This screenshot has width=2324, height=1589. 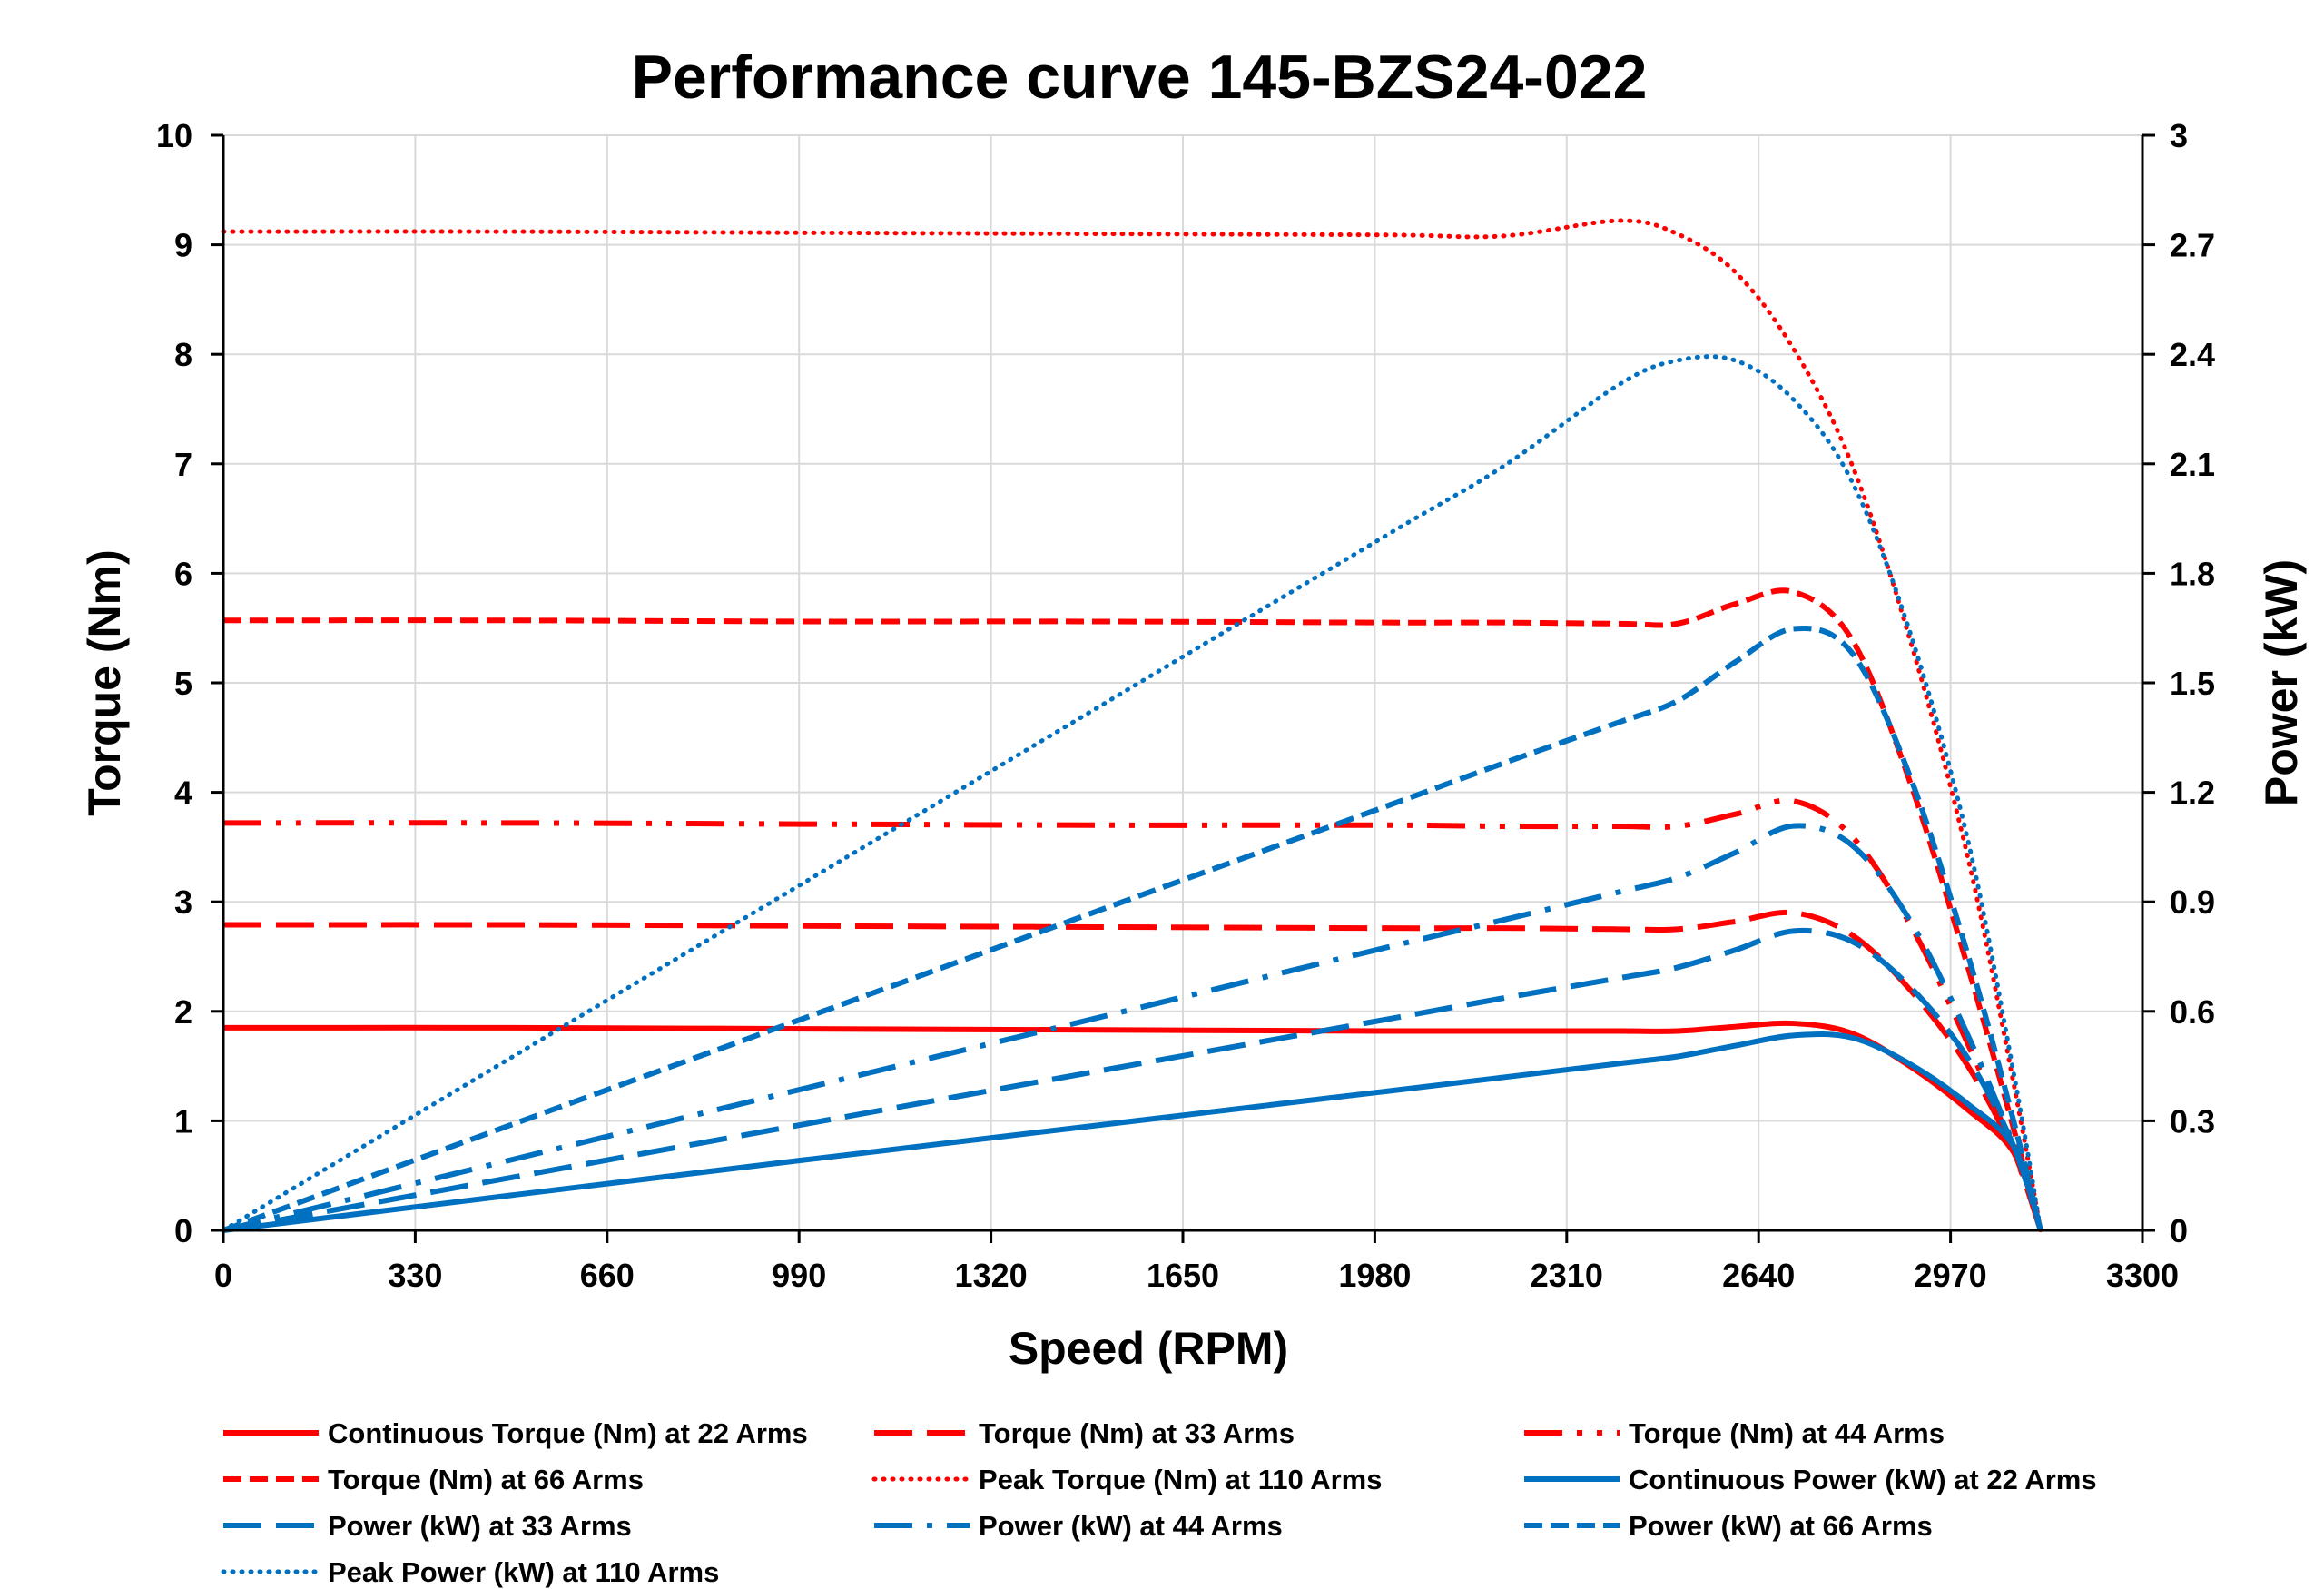 I want to click on x-tick-label: 2640, so click(x=1758, y=1275).